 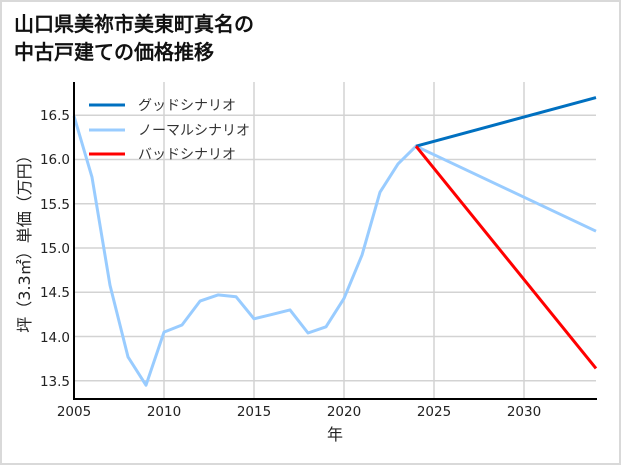 What do you see at coordinates (74, 412) in the screenshot?
I see `x-tick-label: 2005` at bounding box center [74, 412].